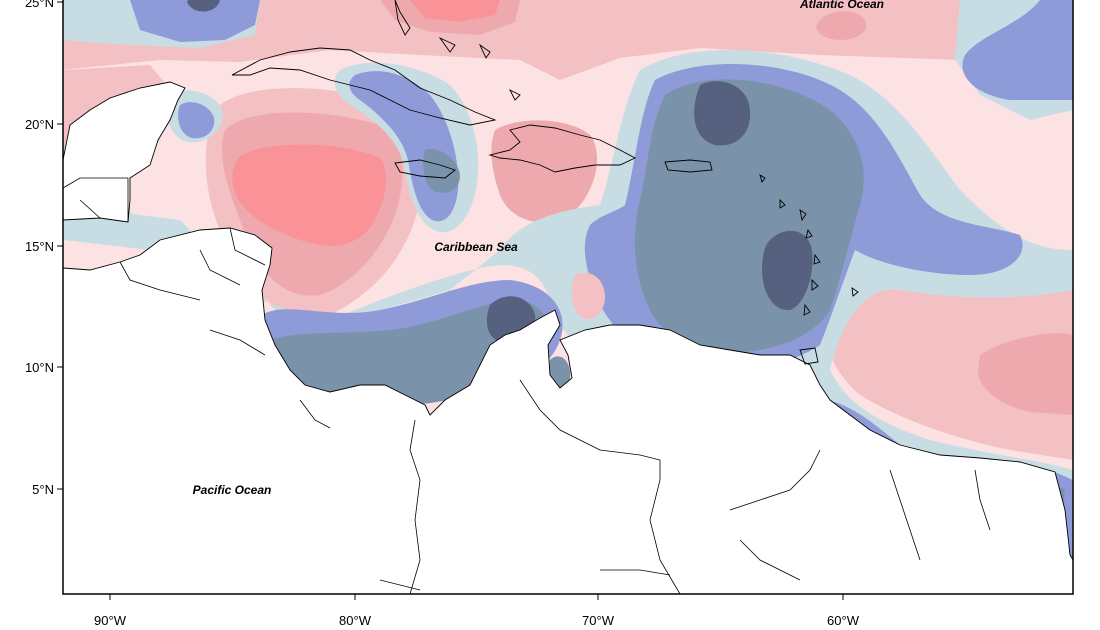 The image size is (1100, 630). What do you see at coordinates (1025, 374) in the screenshot?
I see `positive-region-east-atlantic-core` at bounding box center [1025, 374].